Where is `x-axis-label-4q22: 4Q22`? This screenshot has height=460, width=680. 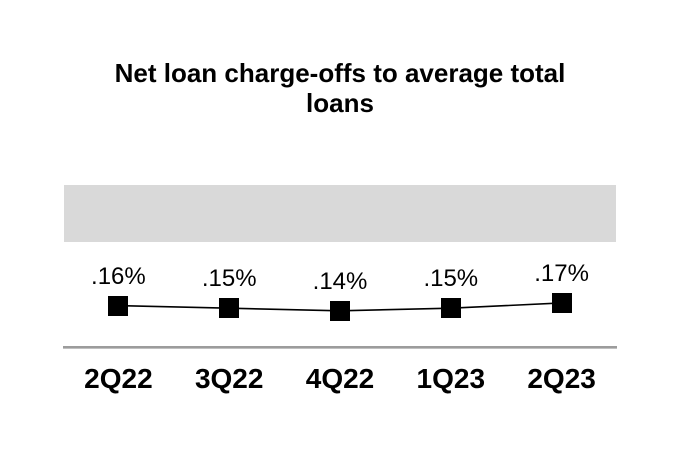 x-axis-label-4q22: 4Q22 is located at coordinates (340, 378).